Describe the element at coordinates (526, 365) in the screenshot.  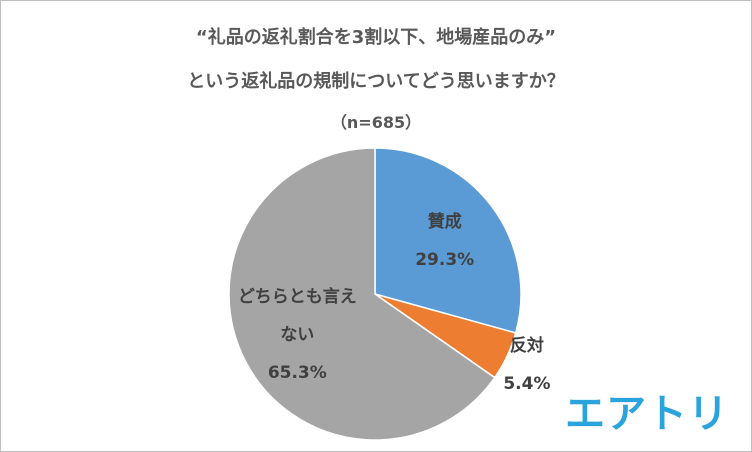
I see `slice-label: 反対 5.4%` at that location.